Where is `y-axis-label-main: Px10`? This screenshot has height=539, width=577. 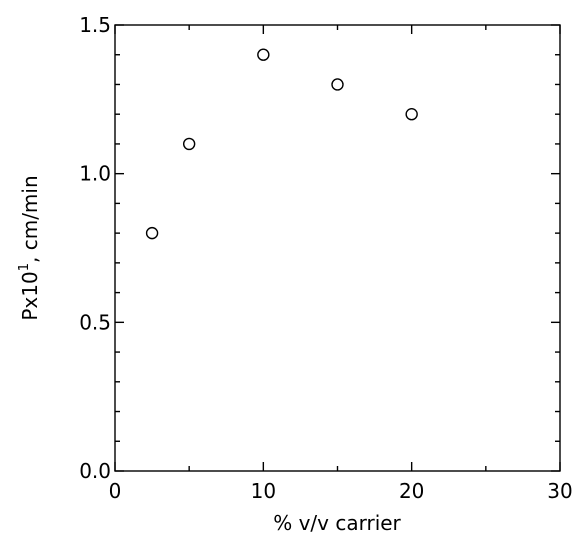
y-axis-label-main: Px10 is located at coordinates (30, 295).